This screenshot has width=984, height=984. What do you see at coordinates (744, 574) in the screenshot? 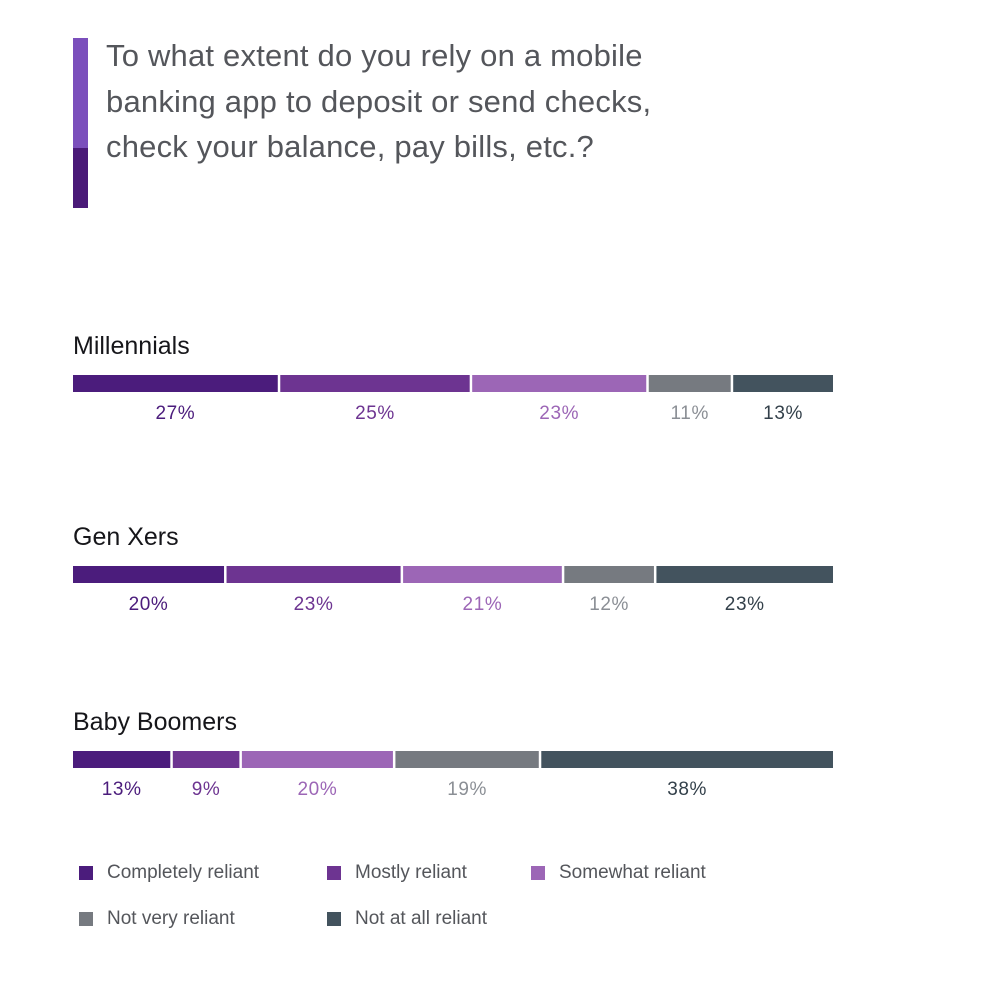
I see `bar-segment-gen-xers-not-at-all-reliant` at bounding box center [744, 574].